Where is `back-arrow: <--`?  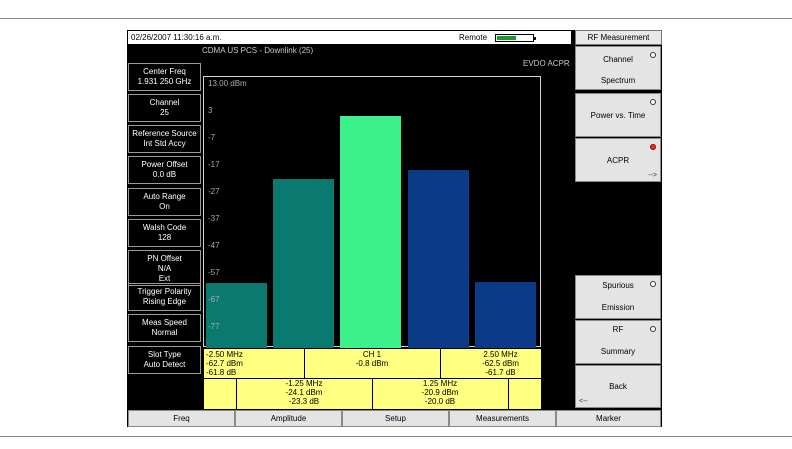
back-arrow: <-- is located at coordinates (583, 401).